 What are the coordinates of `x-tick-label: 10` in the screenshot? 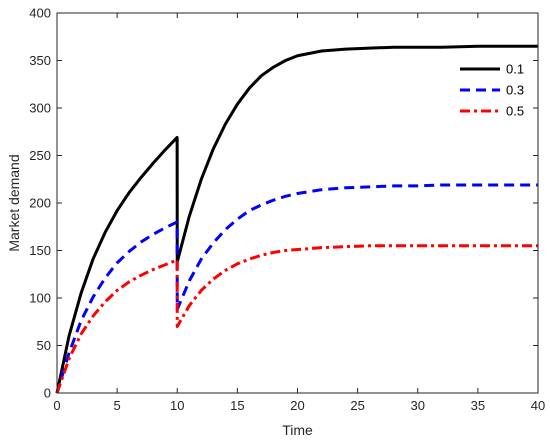 It's located at (177, 405).